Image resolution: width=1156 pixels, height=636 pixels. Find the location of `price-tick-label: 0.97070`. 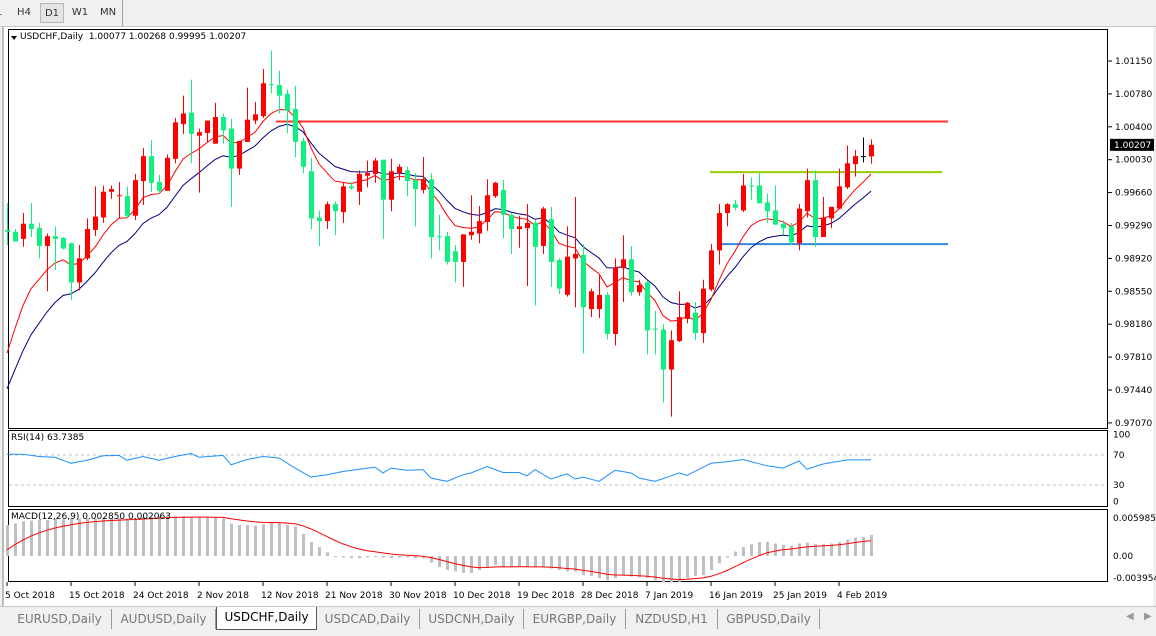

price-tick-label: 0.97070 is located at coordinates (1133, 424).